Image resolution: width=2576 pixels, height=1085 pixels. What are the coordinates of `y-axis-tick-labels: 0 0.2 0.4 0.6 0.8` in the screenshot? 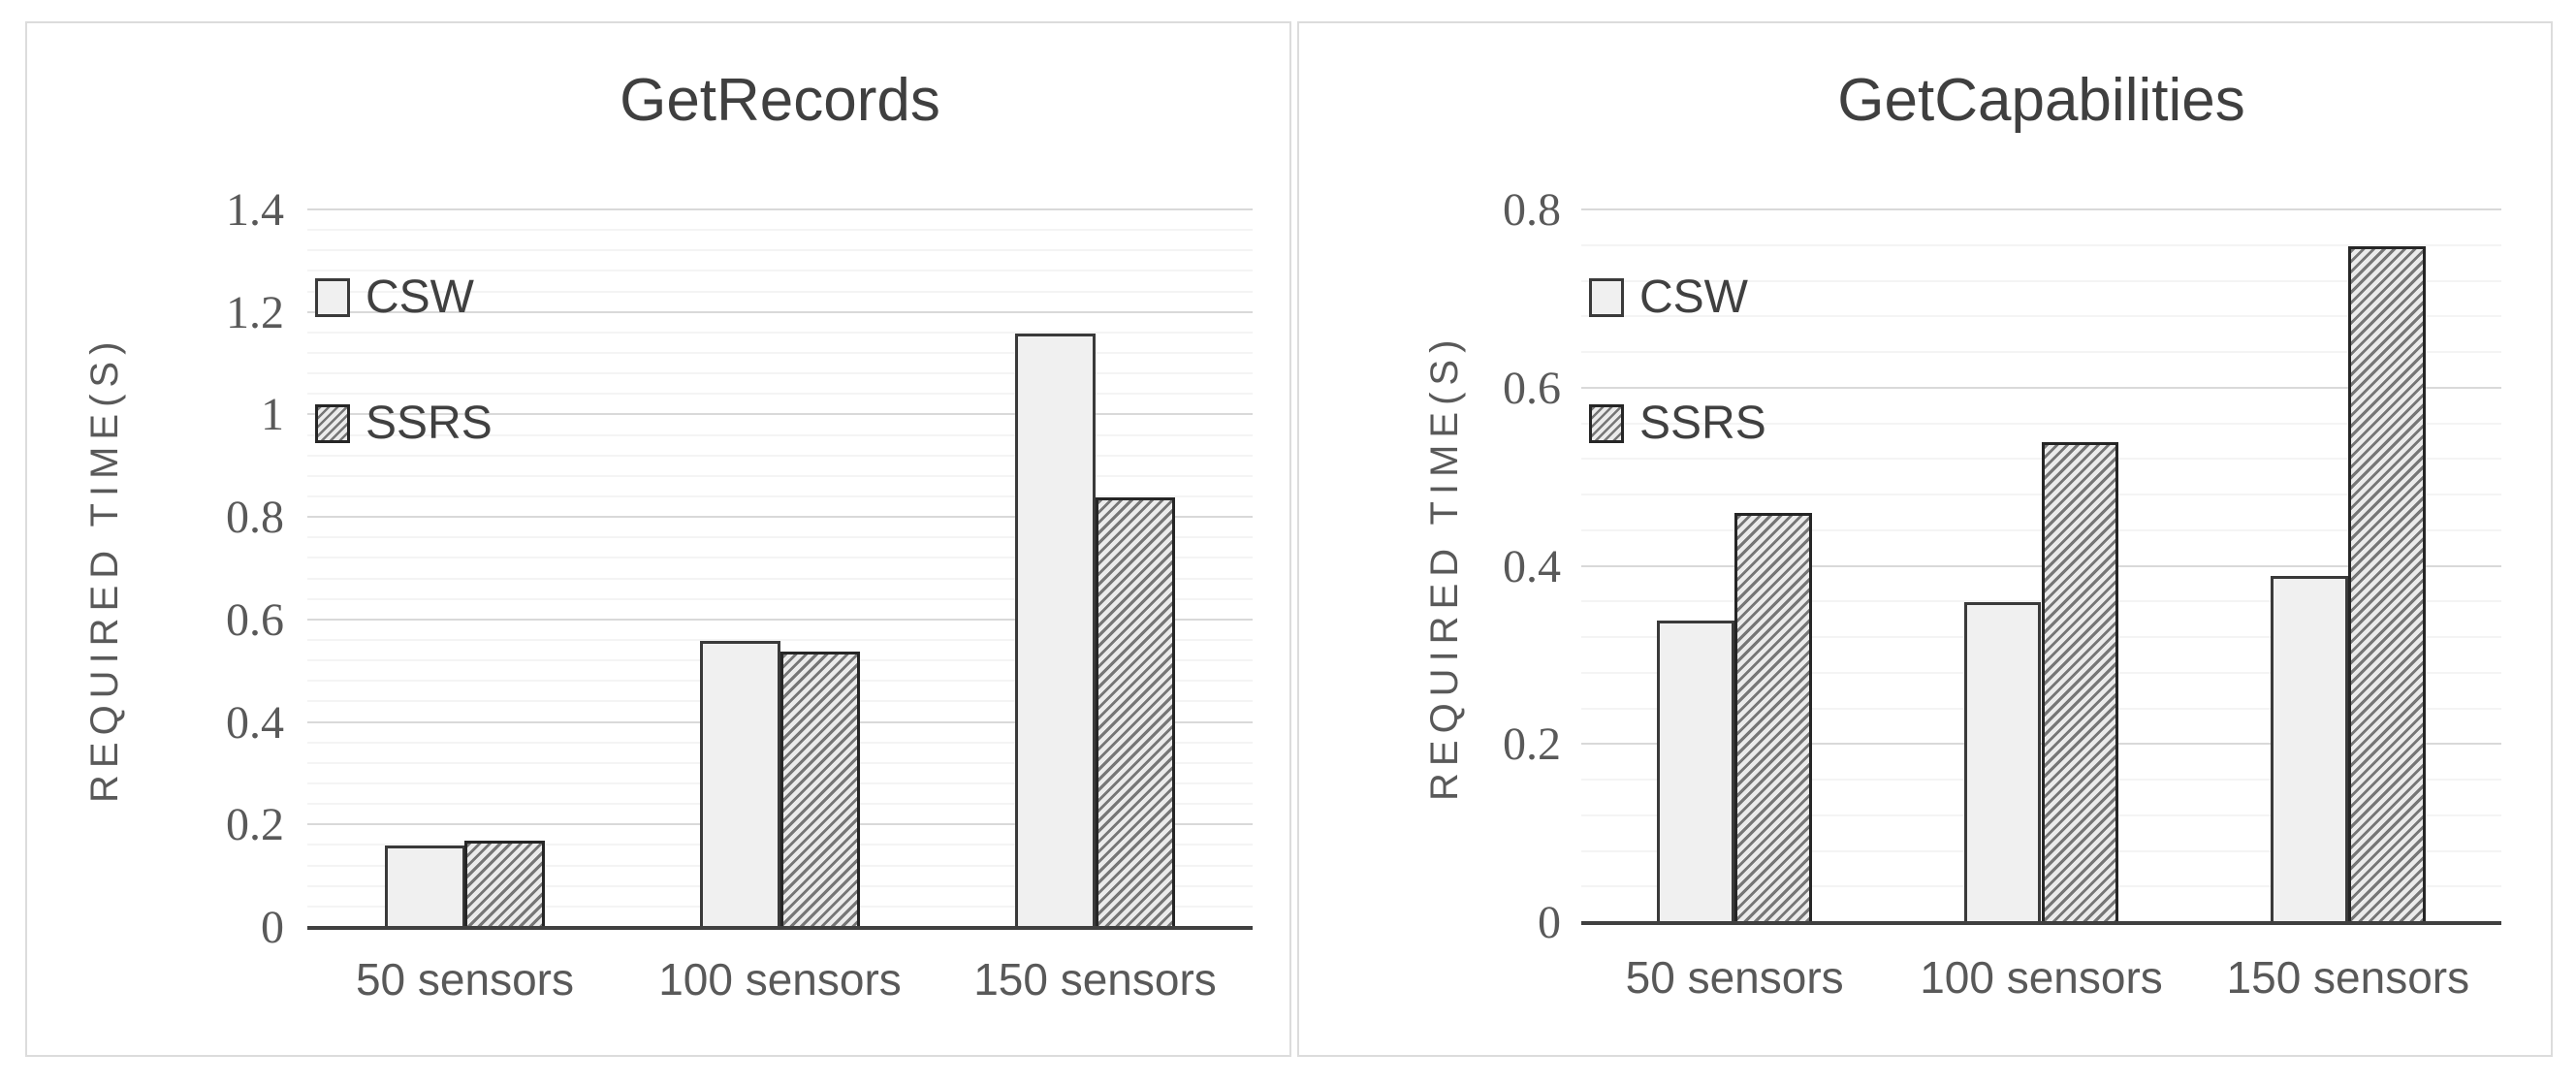 It's located at (1503, 566).